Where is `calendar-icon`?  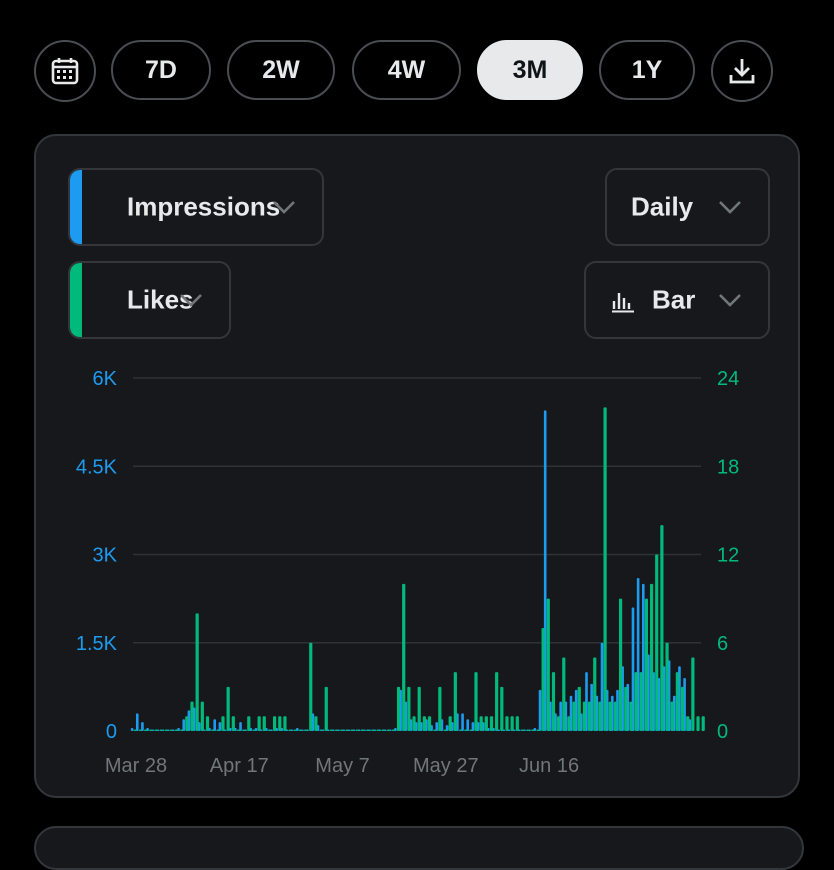 calendar-icon is located at coordinates (65, 71).